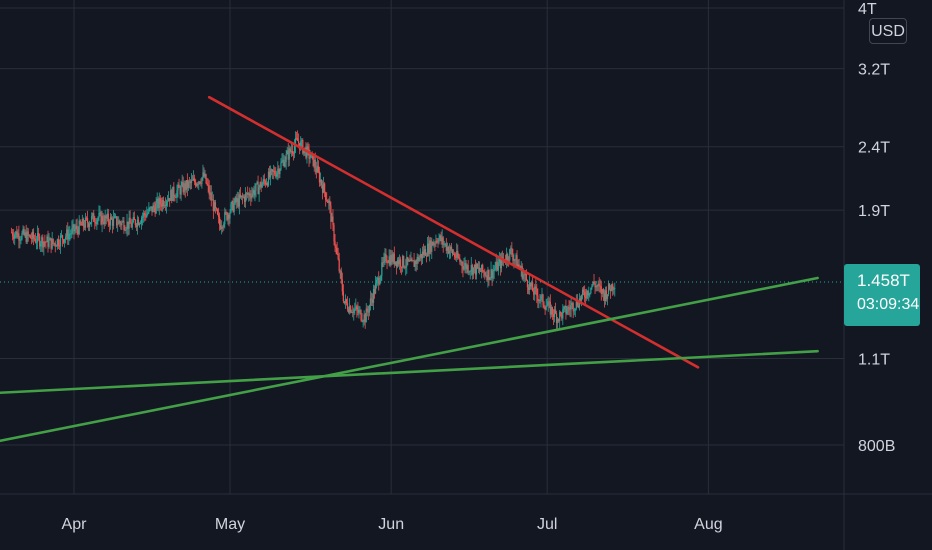 The height and width of the screenshot is (550, 932). Describe the element at coordinates (876, 228) in the screenshot. I see `price-scale: 4T 3.2T 2.4T 1.9T 1.1T 800B` at that location.